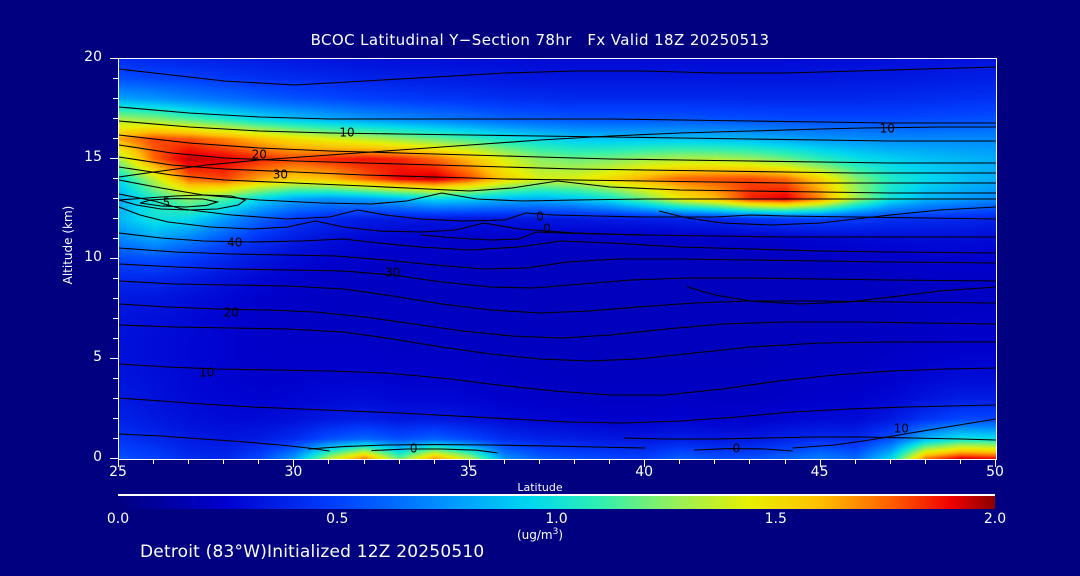 This screenshot has height=576, width=1080. What do you see at coordinates (93, 257) in the screenshot?
I see `y-axis-tick-label: 10` at bounding box center [93, 257].